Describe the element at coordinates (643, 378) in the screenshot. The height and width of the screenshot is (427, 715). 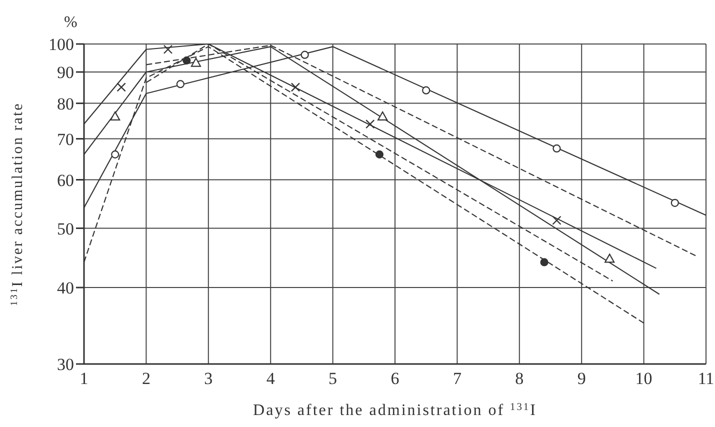
I see `x-tick-label: 10` at that location.